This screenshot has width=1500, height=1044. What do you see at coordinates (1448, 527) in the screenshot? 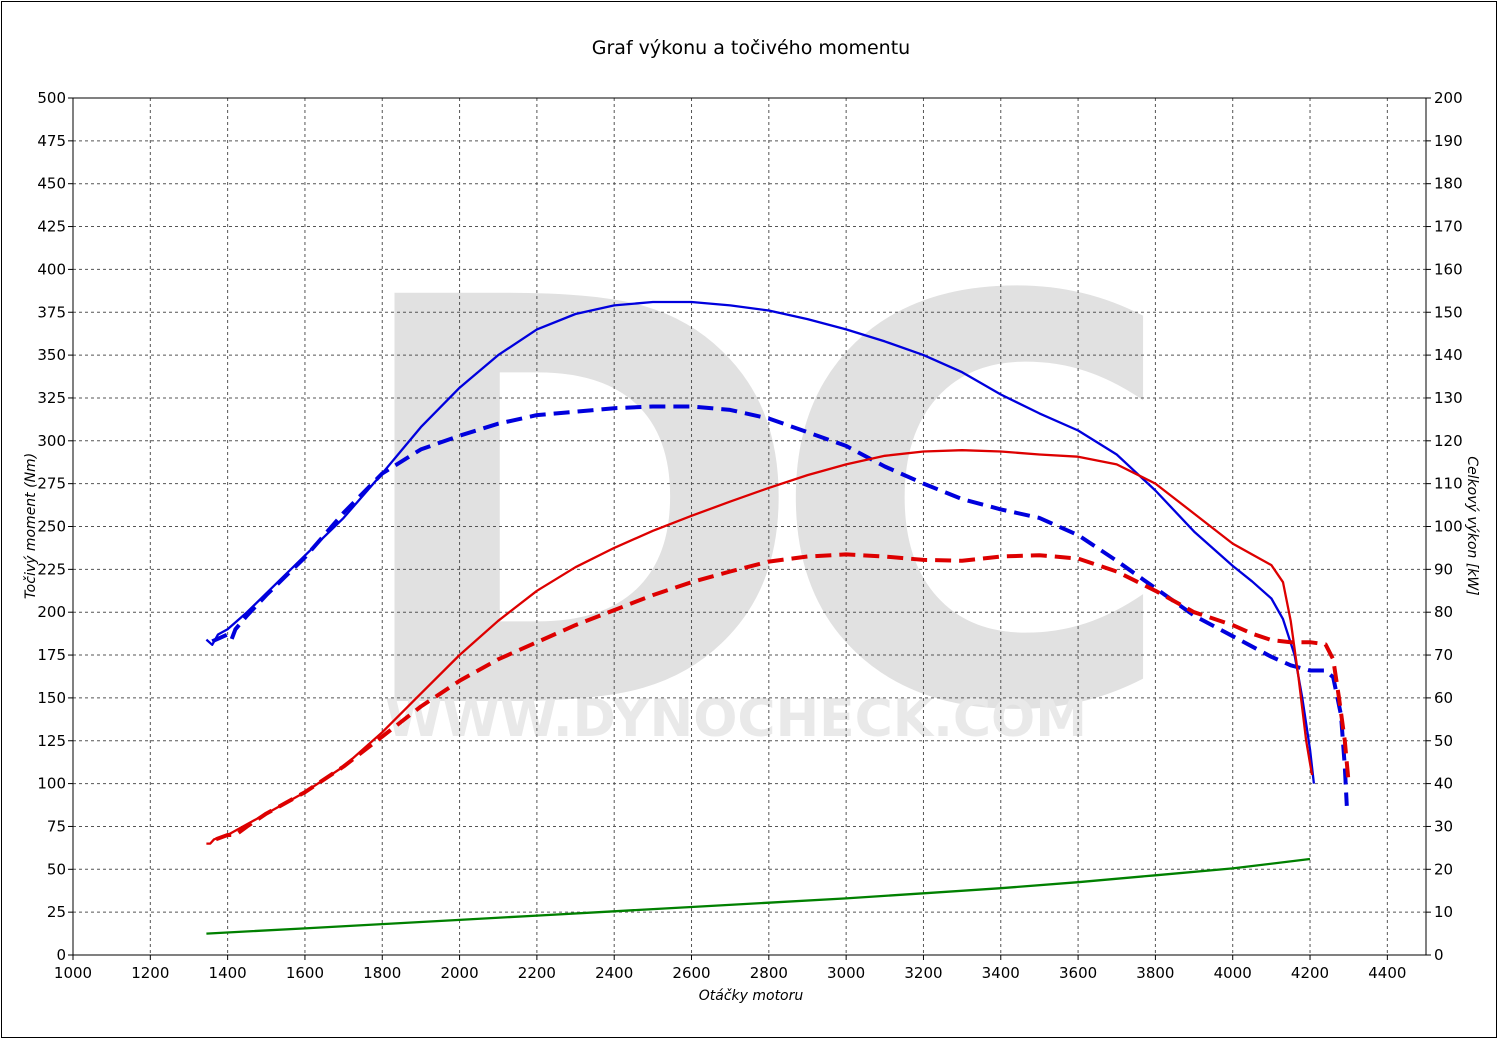
I see `right-tick-label: 100` at bounding box center [1448, 527].